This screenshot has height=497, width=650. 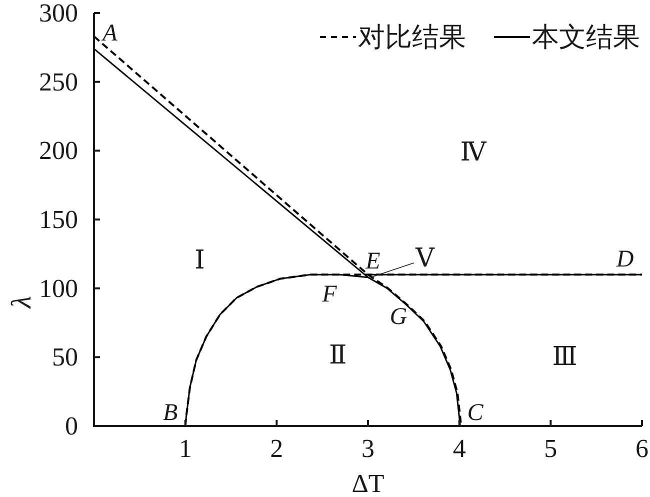 I want to click on annotation: C, so click(x=475, y=413).